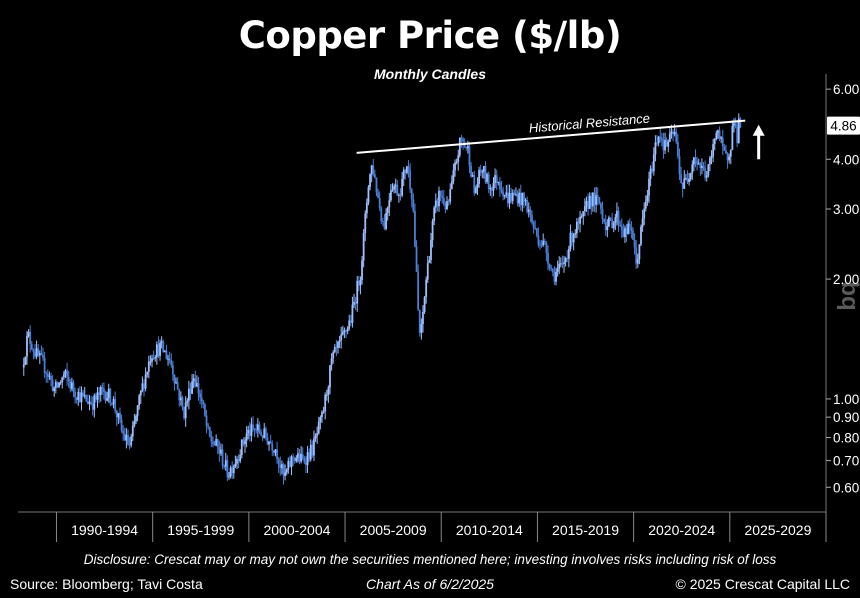 The image size is (860, 598). Describe the element at coordinates (106, 584) in the screenshot. I see `source-credit: Source: Bloomberg; Tavi Costa` at that location.